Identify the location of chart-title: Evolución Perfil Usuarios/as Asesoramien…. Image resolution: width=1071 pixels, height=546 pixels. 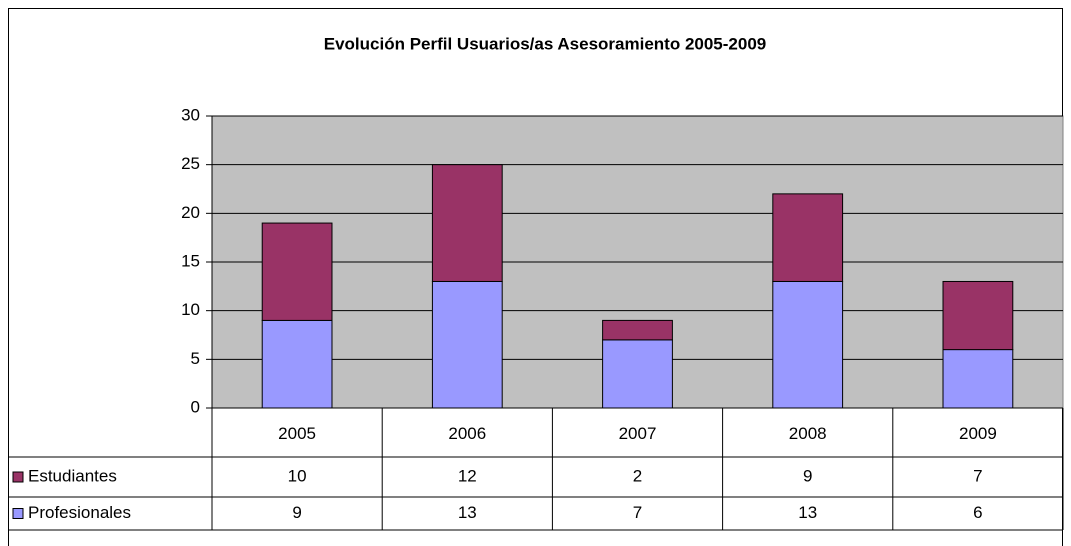
(545, 43).